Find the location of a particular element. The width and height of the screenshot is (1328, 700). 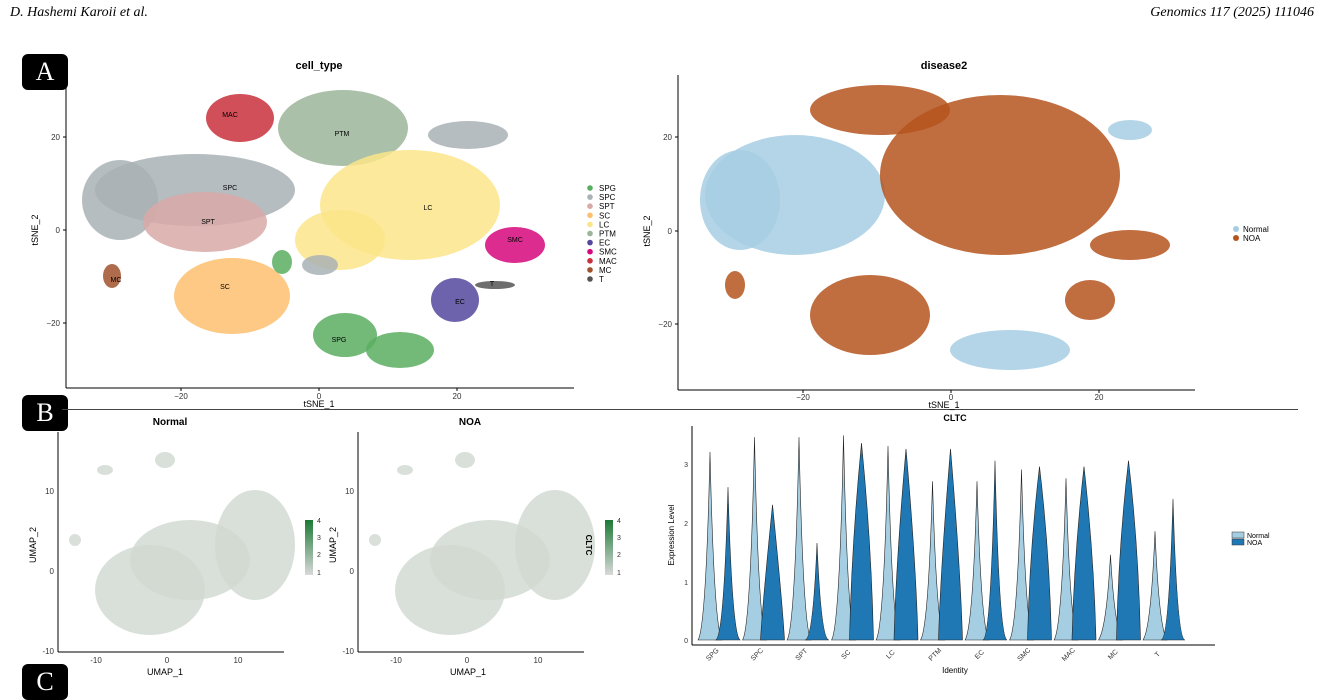

colorbar-title: CLTC is located at coordinates (588, 545).